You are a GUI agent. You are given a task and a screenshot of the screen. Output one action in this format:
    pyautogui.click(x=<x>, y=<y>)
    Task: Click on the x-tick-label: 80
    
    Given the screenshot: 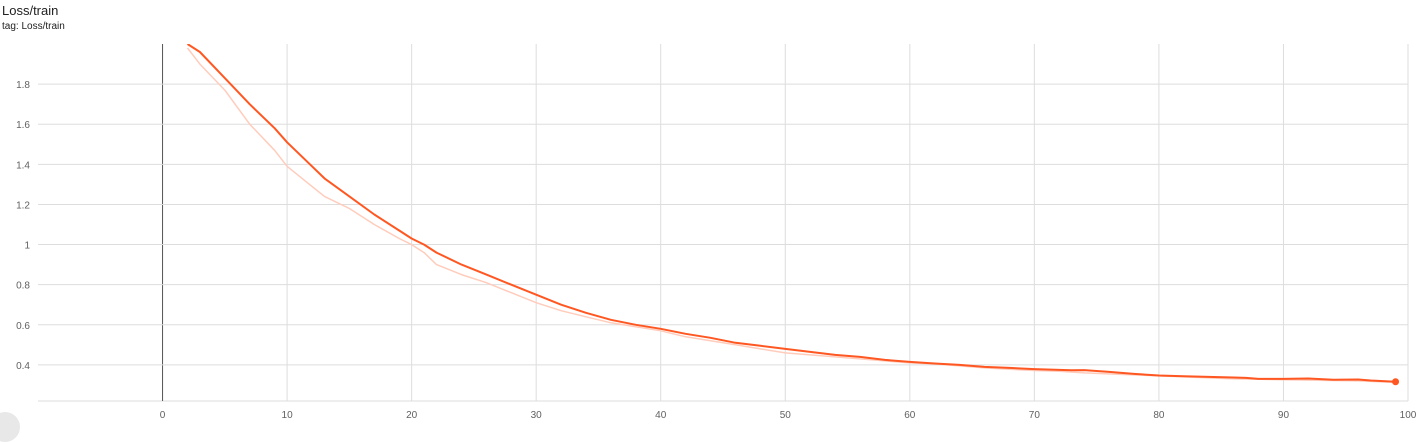 What is the action you would take?
    pyautogui.click(x=1159, y=415)
    